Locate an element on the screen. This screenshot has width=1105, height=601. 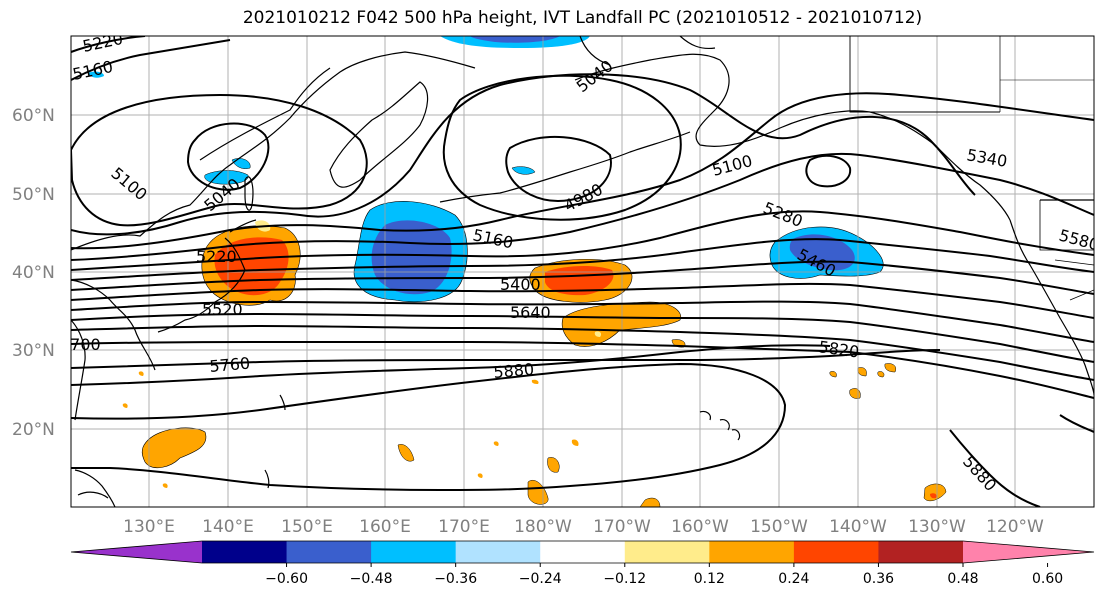
lat-label: 40°N is located at coordinates (33, 273).